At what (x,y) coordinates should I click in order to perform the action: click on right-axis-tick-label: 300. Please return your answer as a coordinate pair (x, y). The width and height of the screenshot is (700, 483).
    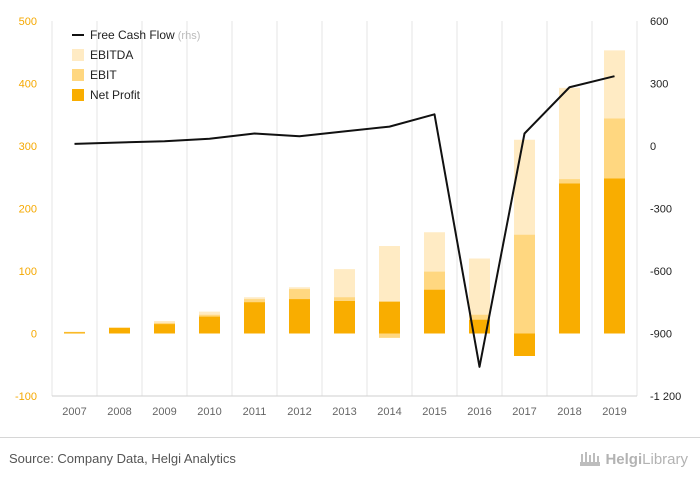
    Looking at the image, I should click on (659, 85).